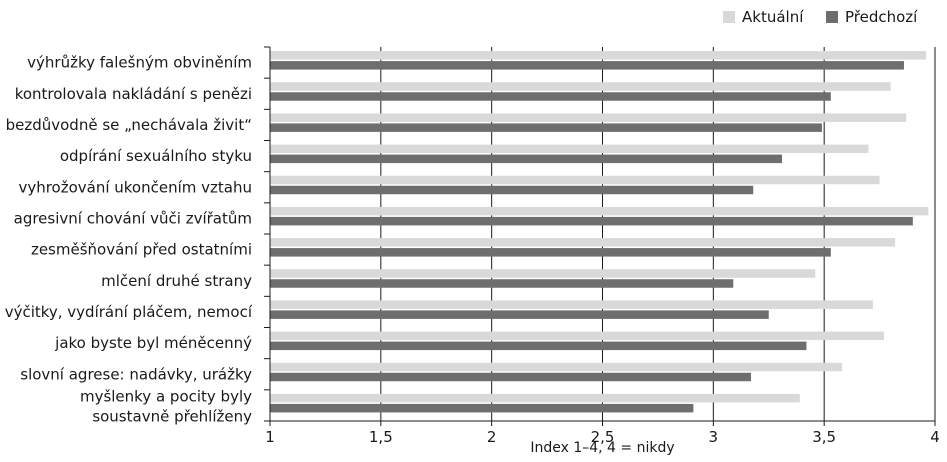  Describe the element at coordinates (141, 250) in the screenshot. I see `category-label: zesměšňování před ostatními` at that location.